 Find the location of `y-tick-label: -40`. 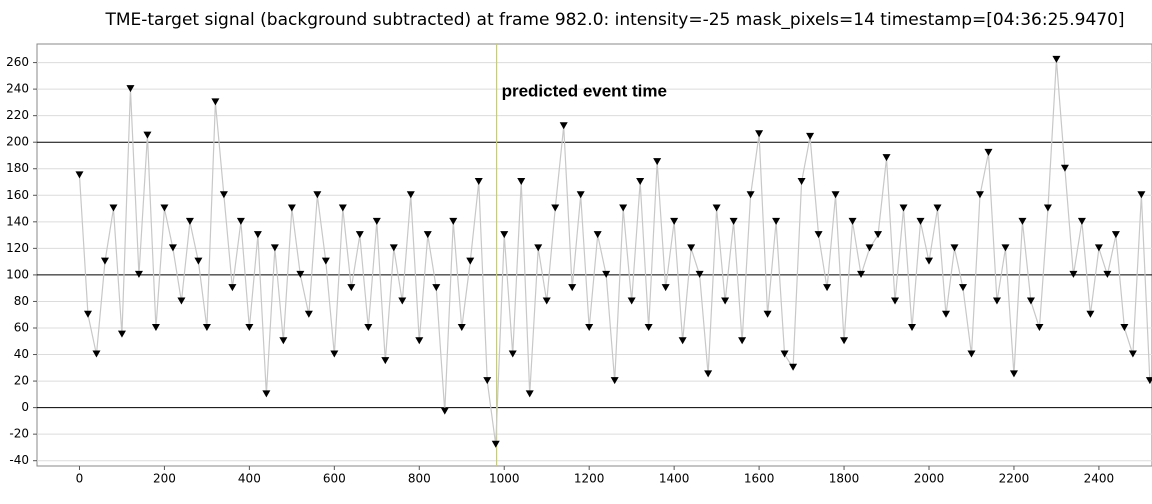

y-tick-label: -40 is located at coordinates (19, 460).